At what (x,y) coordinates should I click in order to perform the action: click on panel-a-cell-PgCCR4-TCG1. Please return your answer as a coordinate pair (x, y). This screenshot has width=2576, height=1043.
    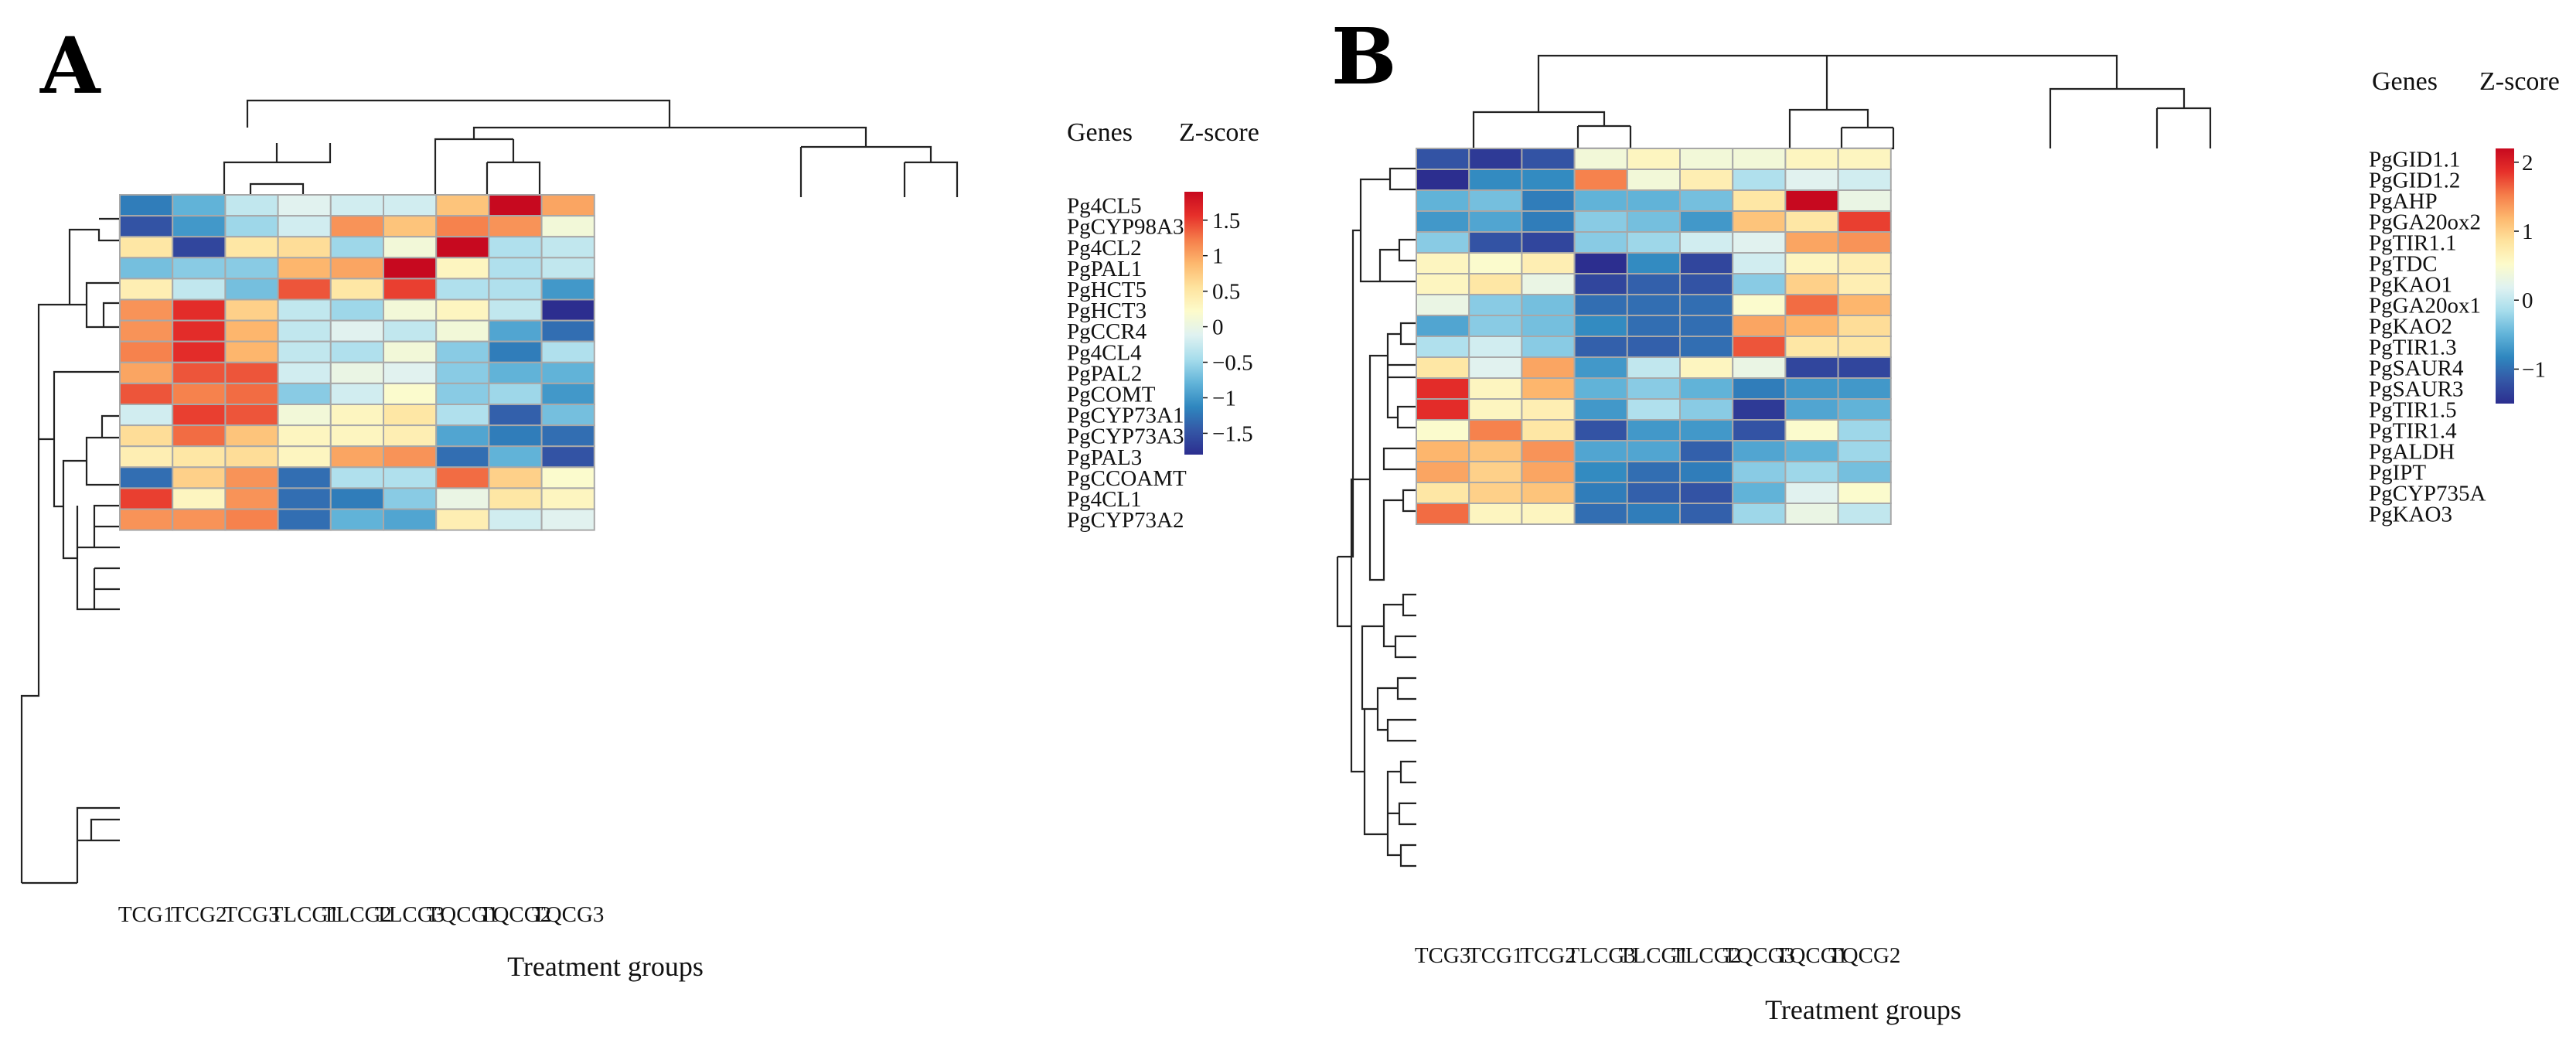
    Looking at the image, I should click on (146, 331).